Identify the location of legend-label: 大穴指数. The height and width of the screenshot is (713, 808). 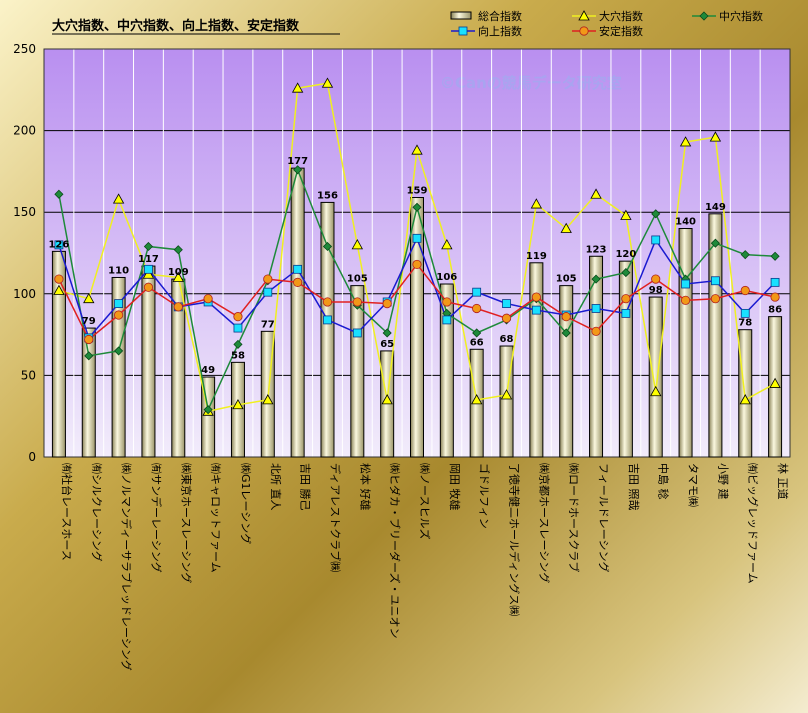
(621, 16).